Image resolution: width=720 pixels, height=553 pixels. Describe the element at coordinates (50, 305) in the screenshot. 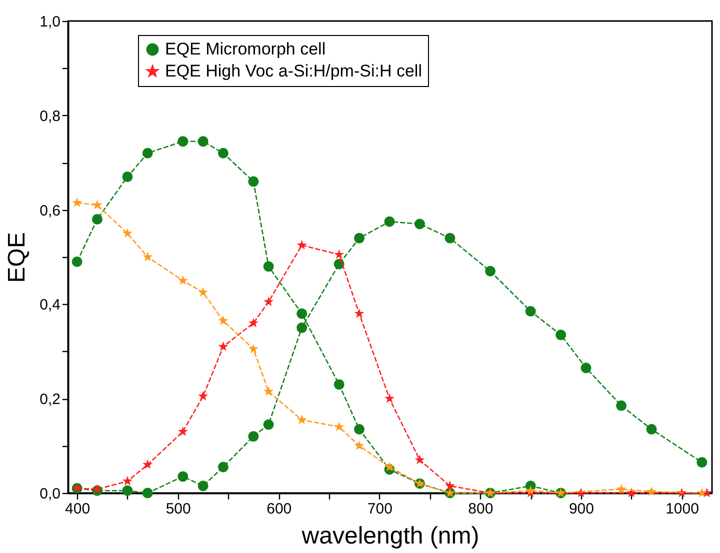

I see `y-tick-label: 0,4` at that location.